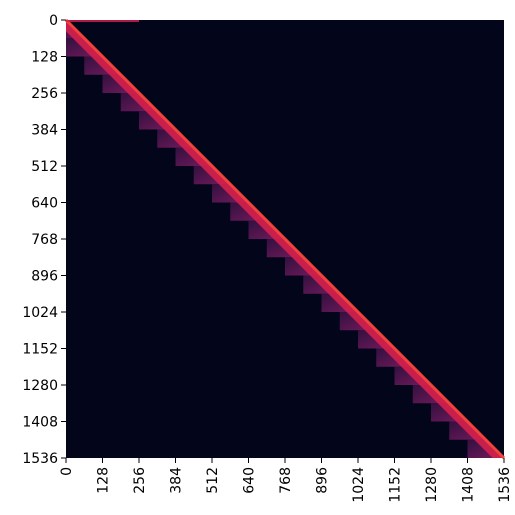 The width and height of the screenshot is (515, 515). Describe the element at coordinates (213, 480) in the screenshot. I see `x-tick-label-4: 512` at that location.